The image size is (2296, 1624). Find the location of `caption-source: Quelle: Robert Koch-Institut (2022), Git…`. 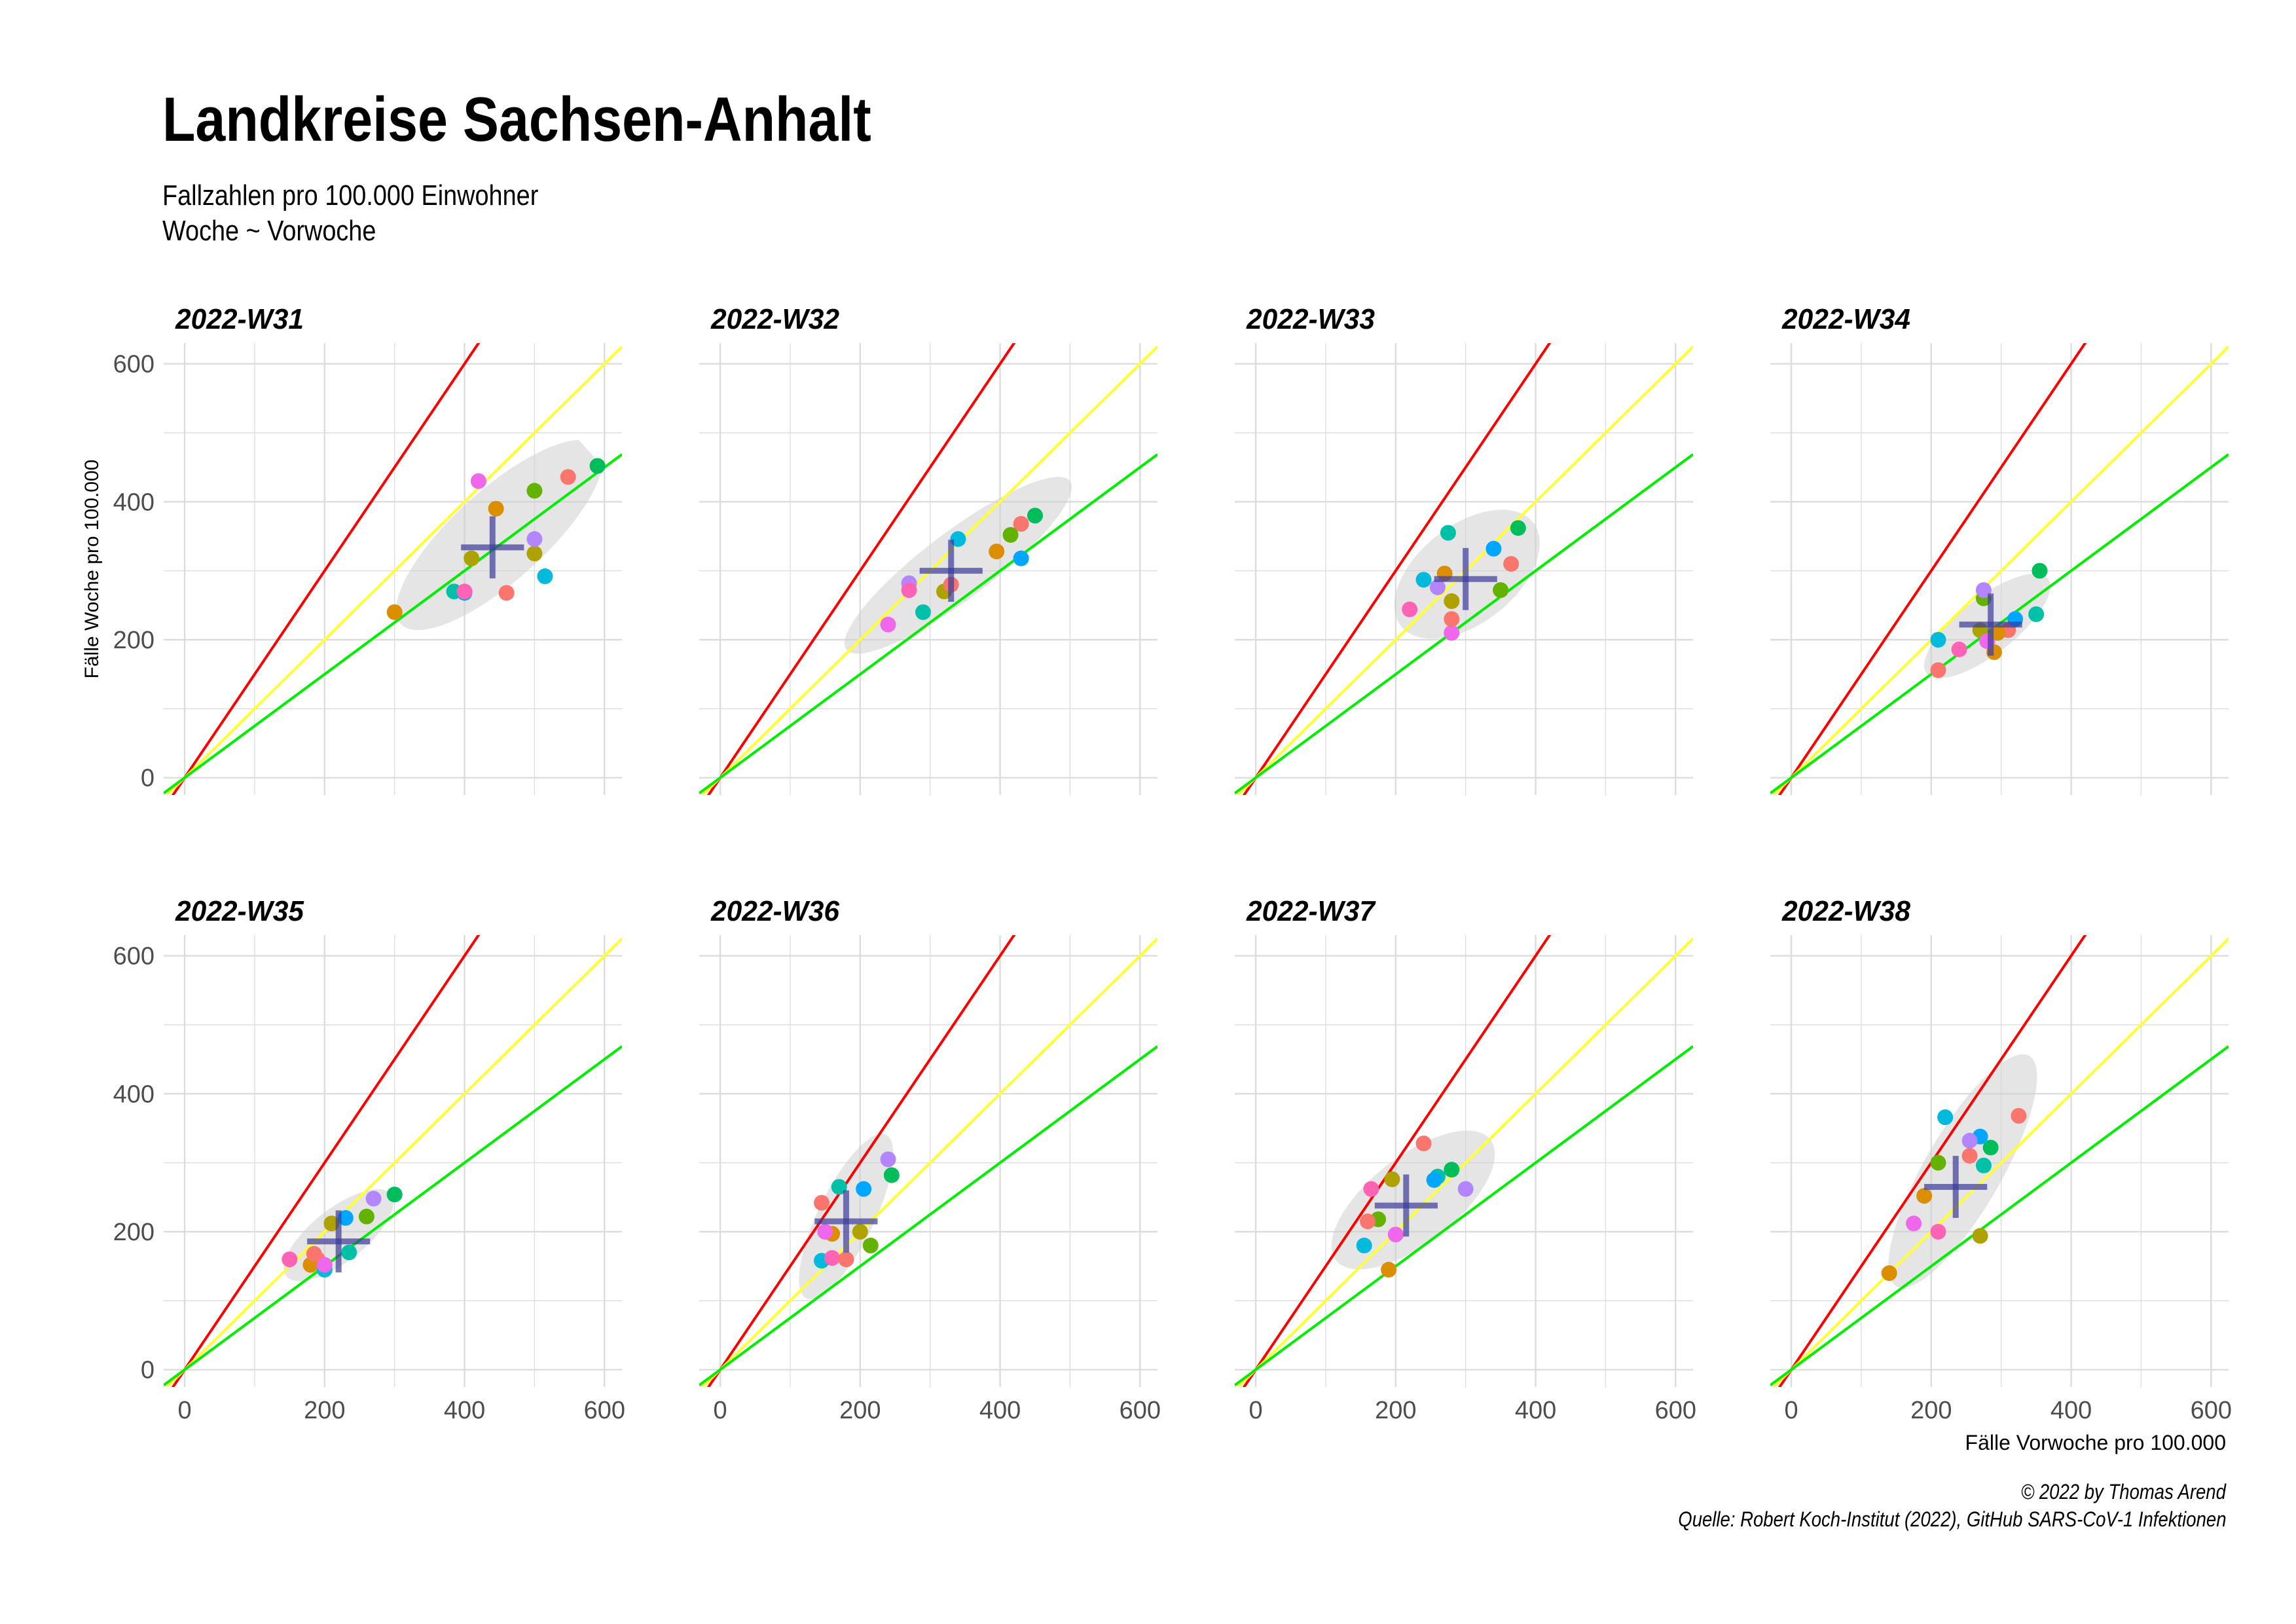

caption-source: Quelle: Robert Koch-Institut (2022), Git… is located at coordinates (1951, 1519).